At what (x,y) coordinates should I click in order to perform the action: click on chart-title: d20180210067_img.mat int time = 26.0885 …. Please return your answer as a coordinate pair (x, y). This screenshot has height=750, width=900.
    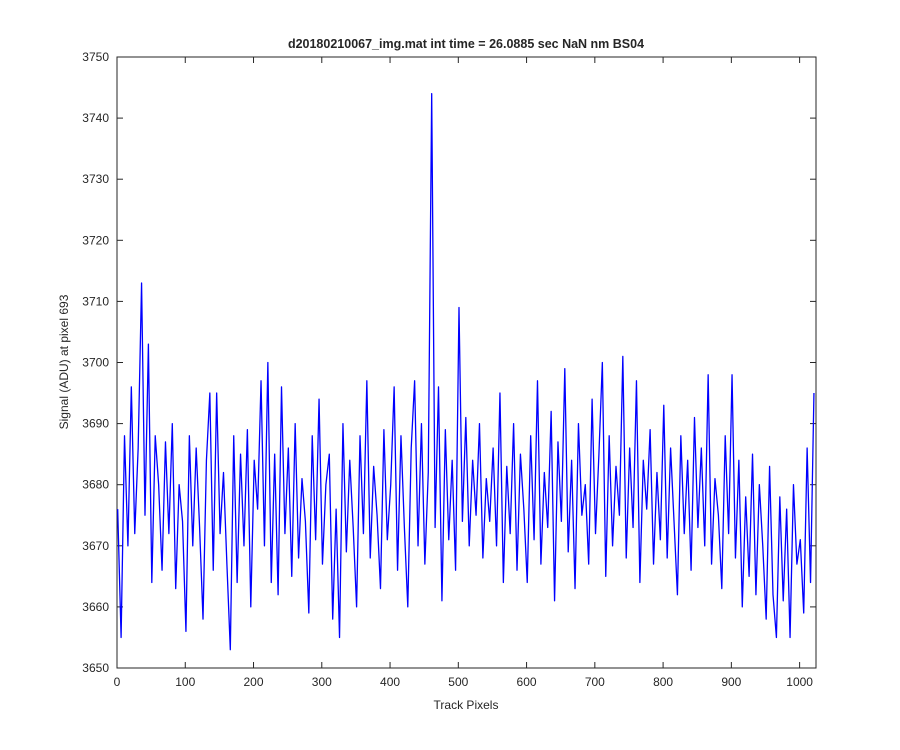
    Looking at the image, I should click on (466, 44).